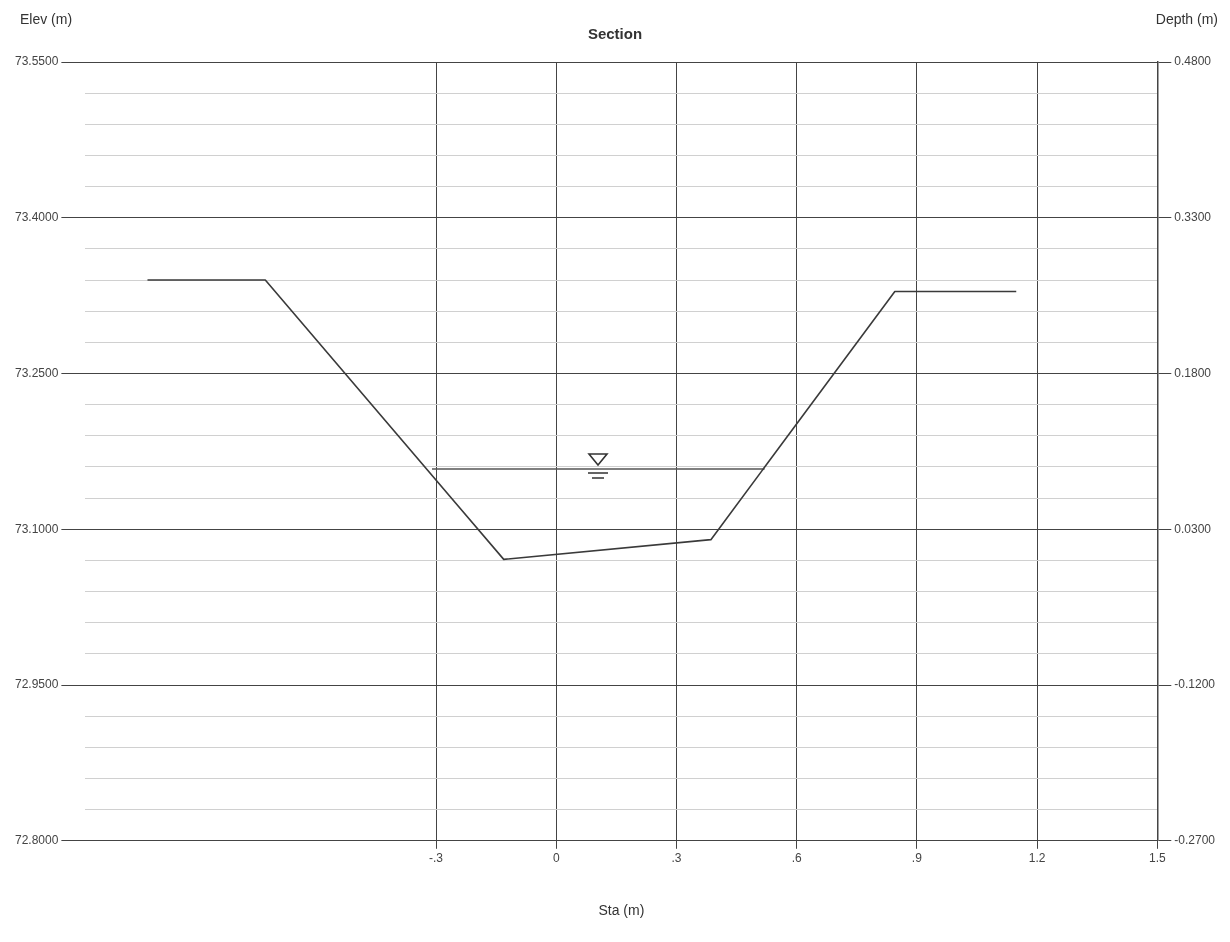  What do you see at coordinates (1186, 18) in the screenshot?
I see `y2-axis-title: Depth (m)` at bounding box center [1186, 18].